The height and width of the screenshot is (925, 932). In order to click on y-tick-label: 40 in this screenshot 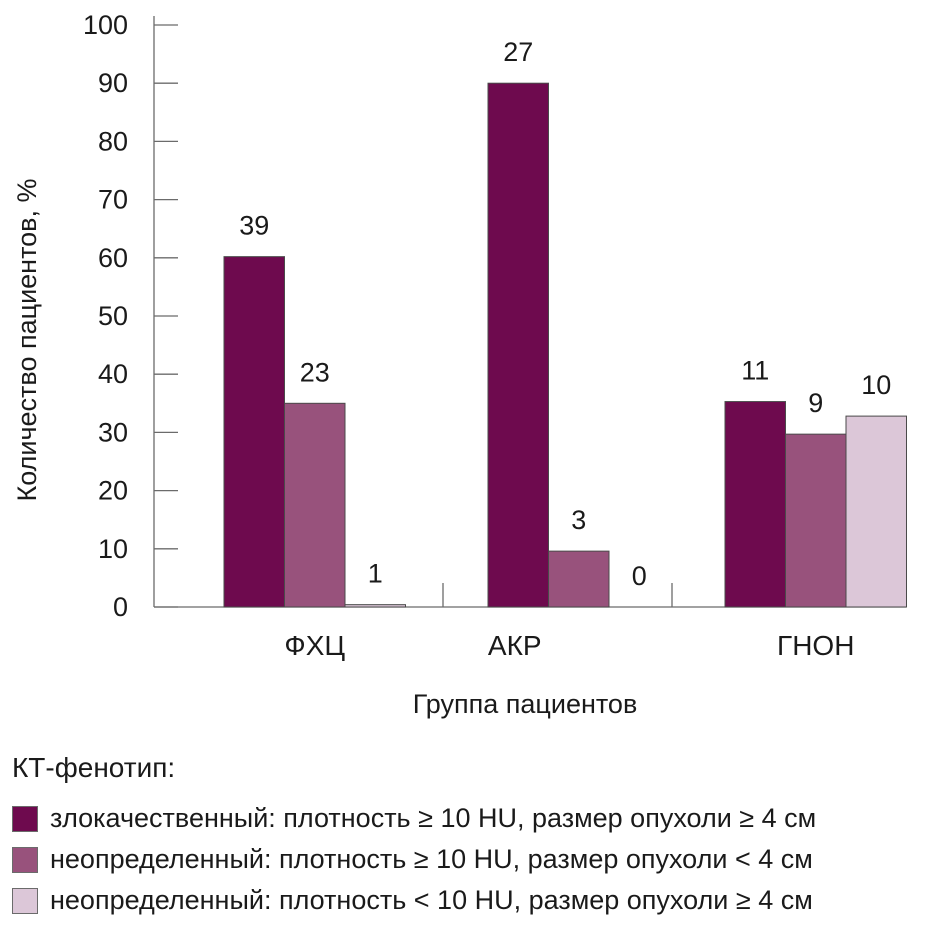, I will do `click(113, 374)`.